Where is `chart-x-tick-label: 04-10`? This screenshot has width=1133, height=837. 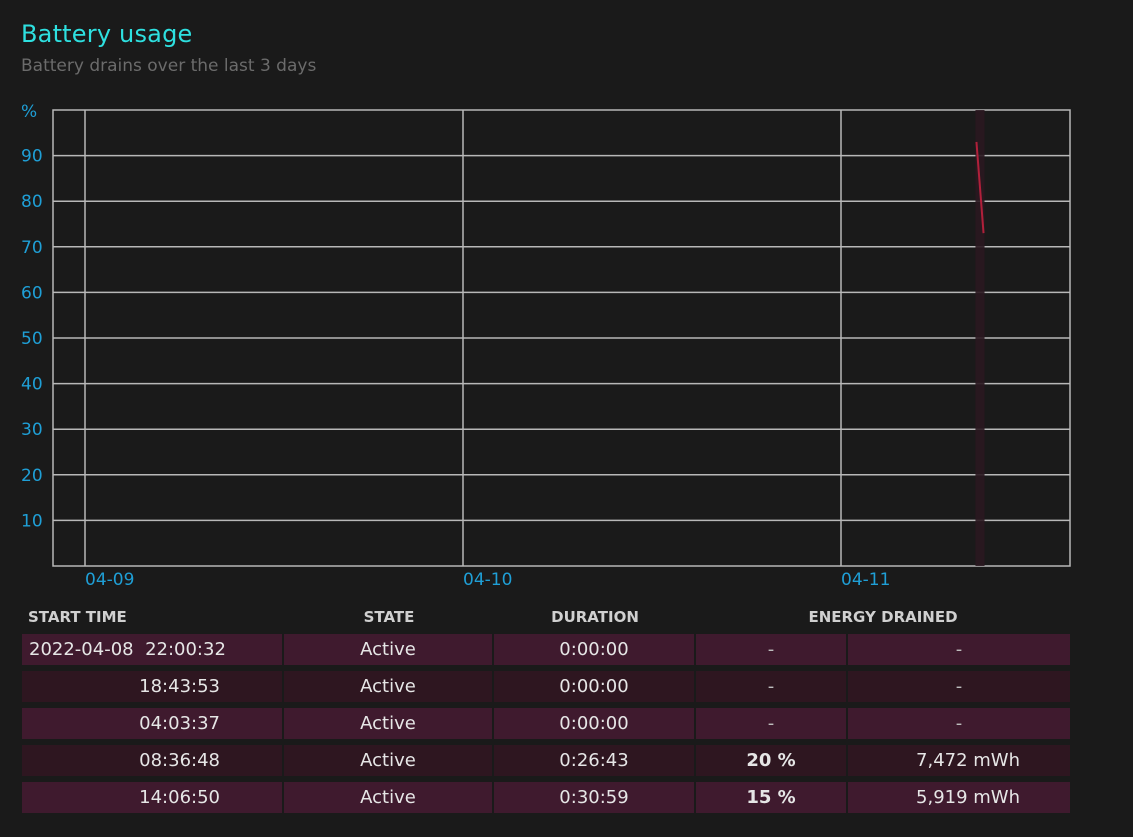 chart-x-tick-label: 04-10 is located at coordinates (487, 580).